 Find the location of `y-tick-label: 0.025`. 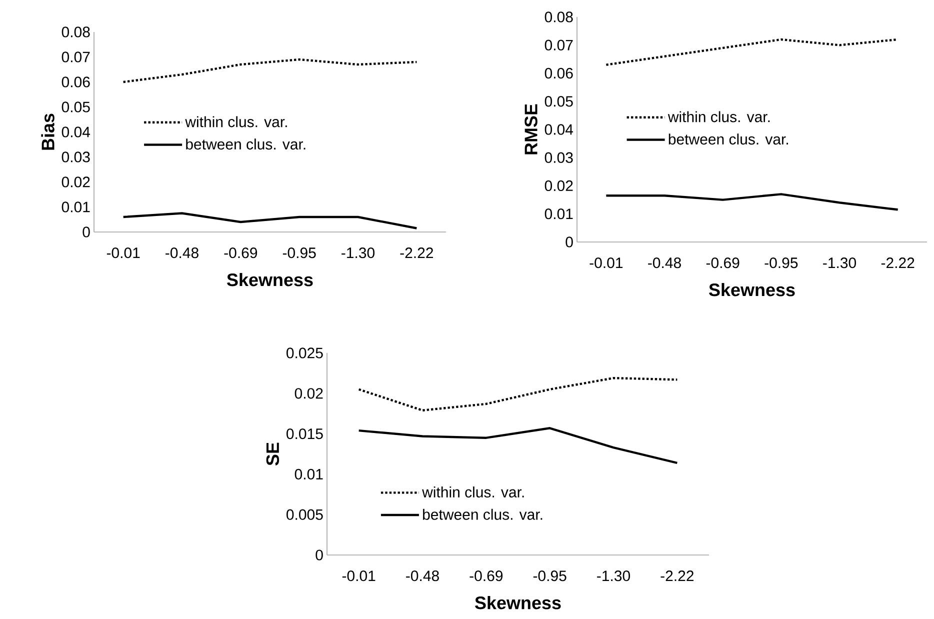

y-tick-label: 0.025 is located at coordinates (304, 353).